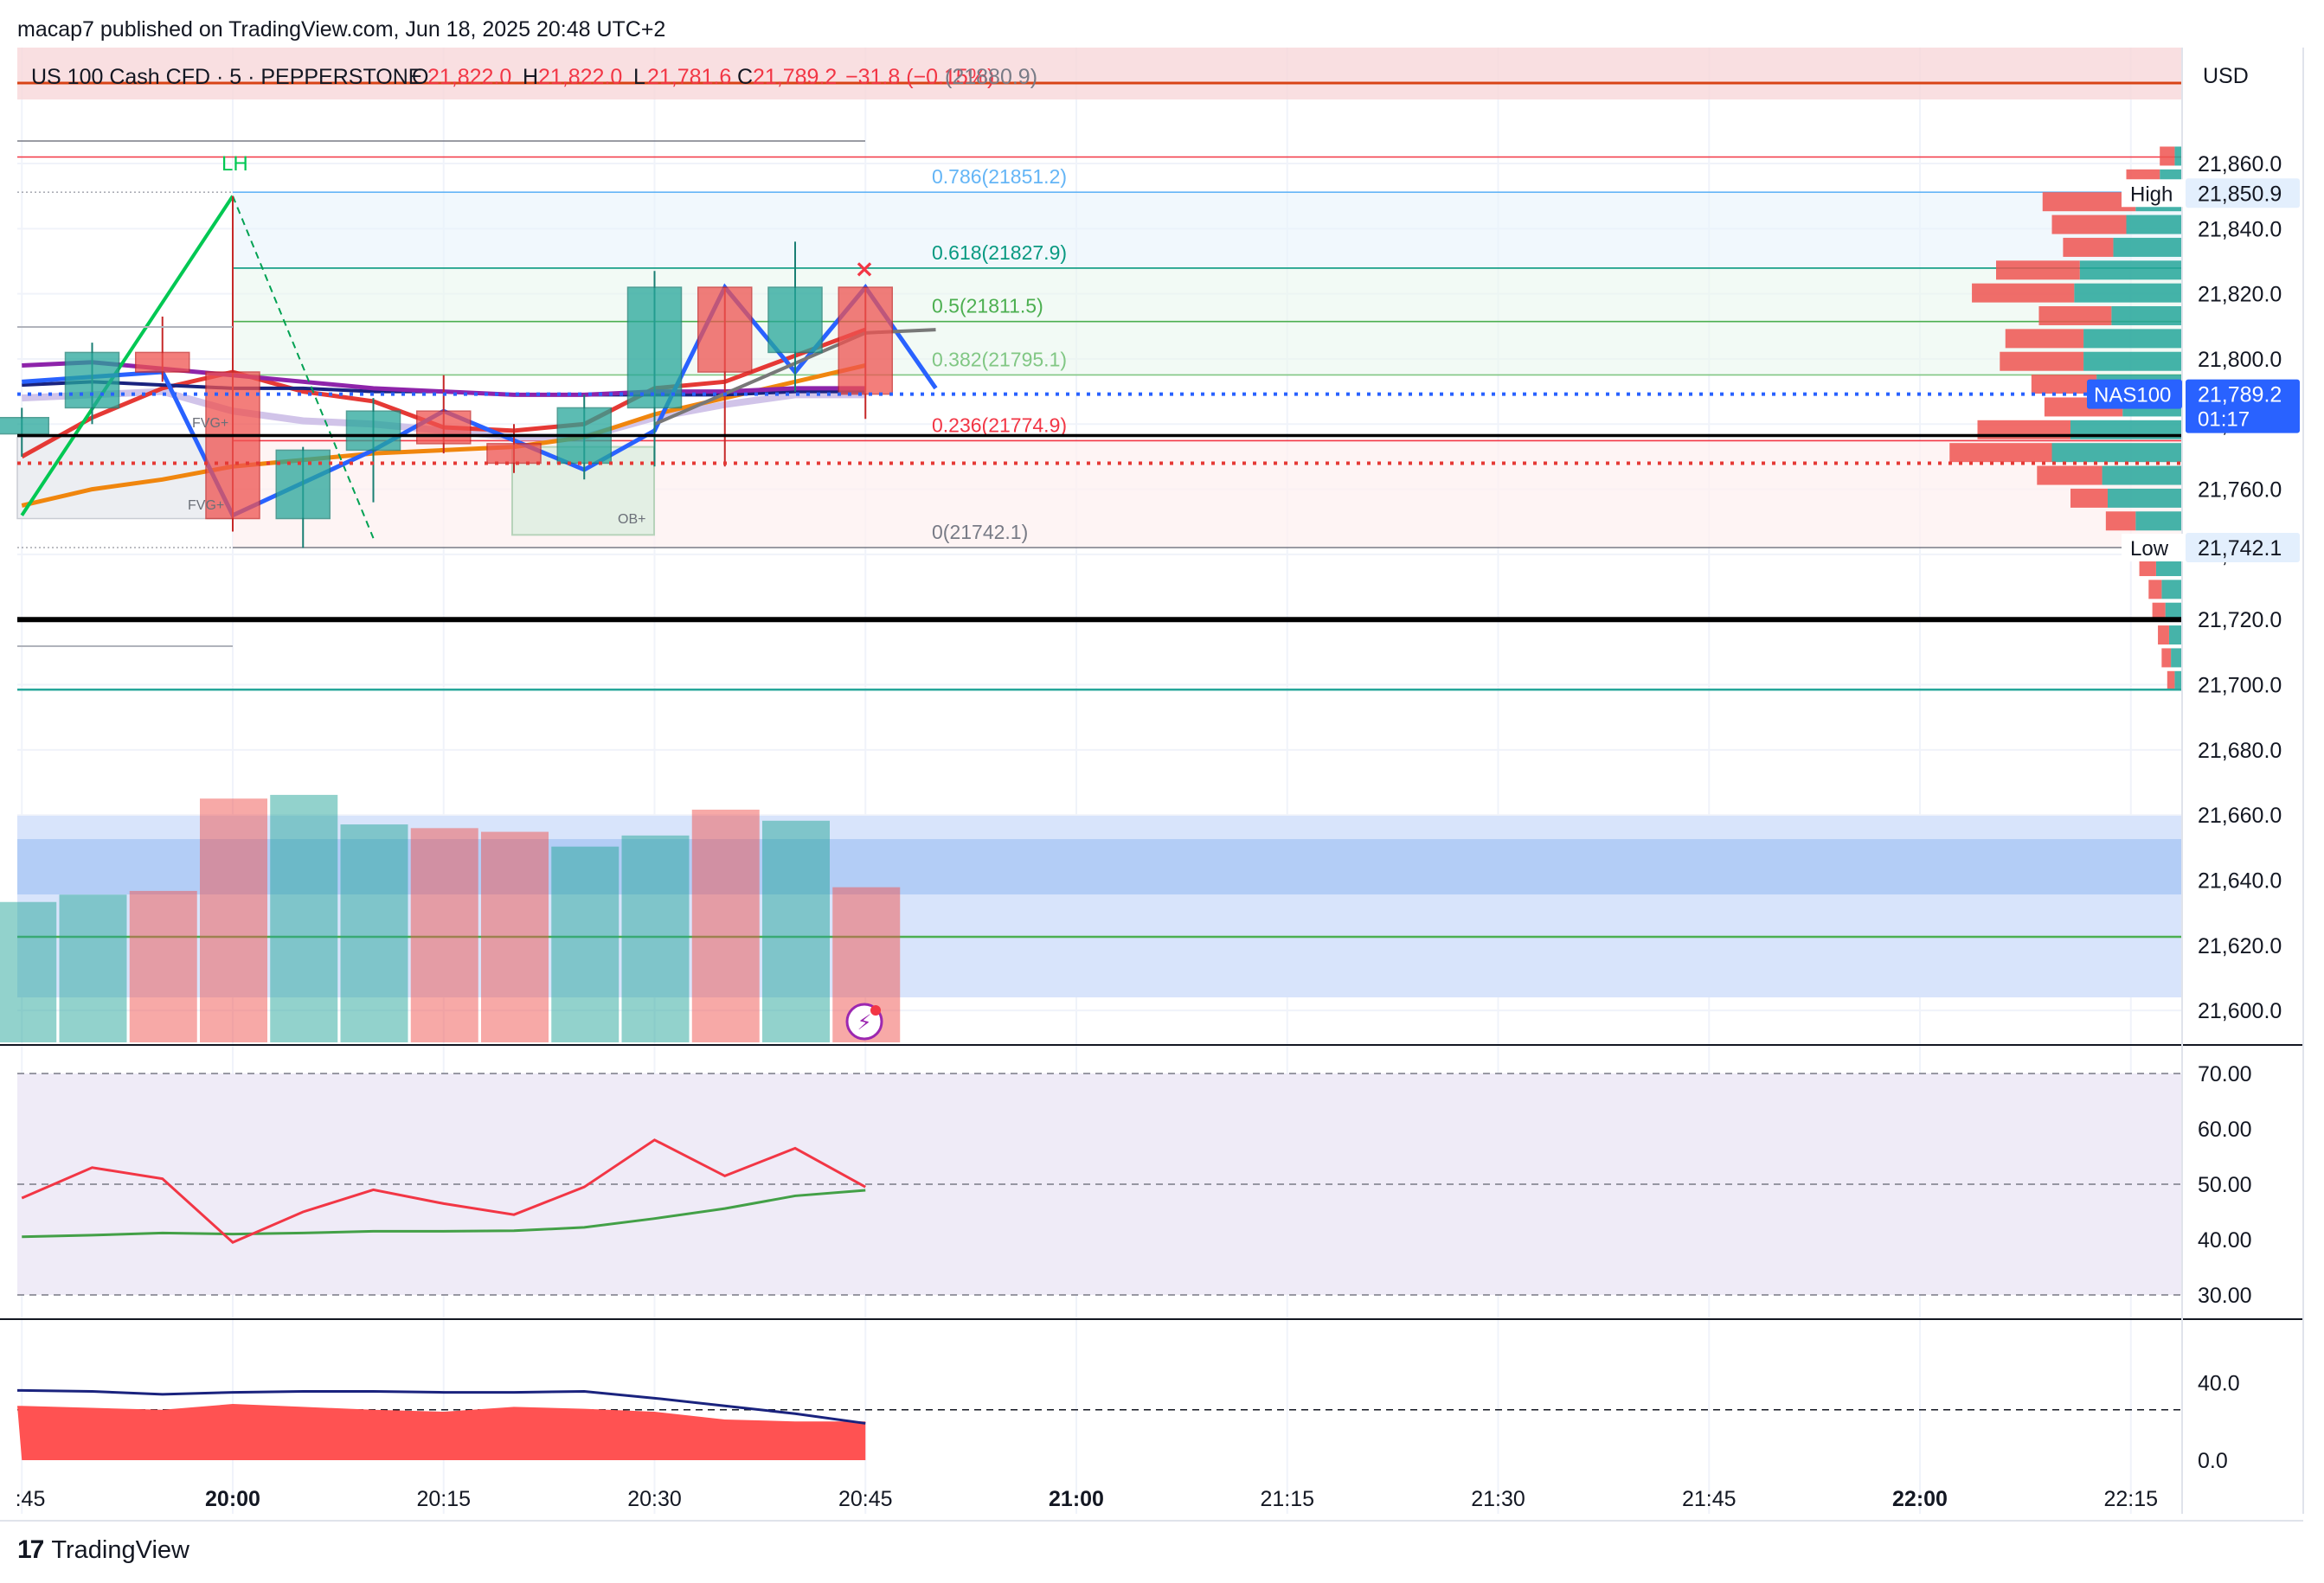 The width and height of the screenshot is (2324, 1583). Describe the element at coordinates (127, 355) in the screenshot. I see `swing-line-green` at that location.